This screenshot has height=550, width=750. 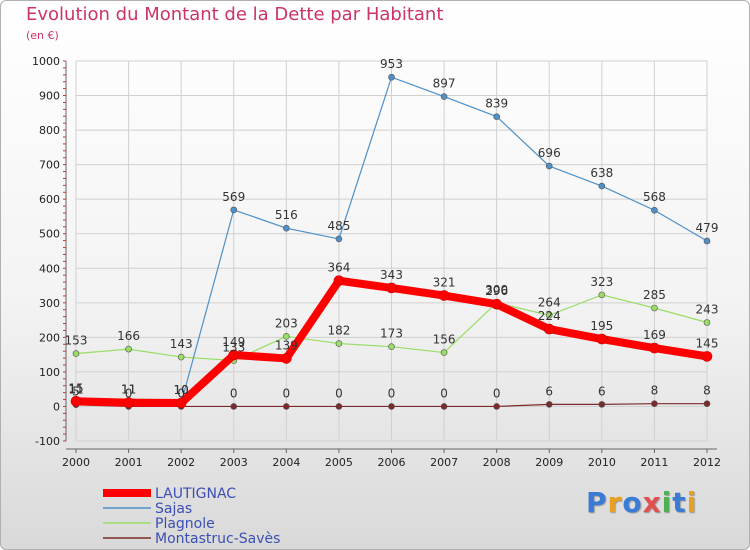 What do you see at coordinates (234, 462) in the screenshot?
I see `x-tick-label: 2003` at bounding box center [234, 462].